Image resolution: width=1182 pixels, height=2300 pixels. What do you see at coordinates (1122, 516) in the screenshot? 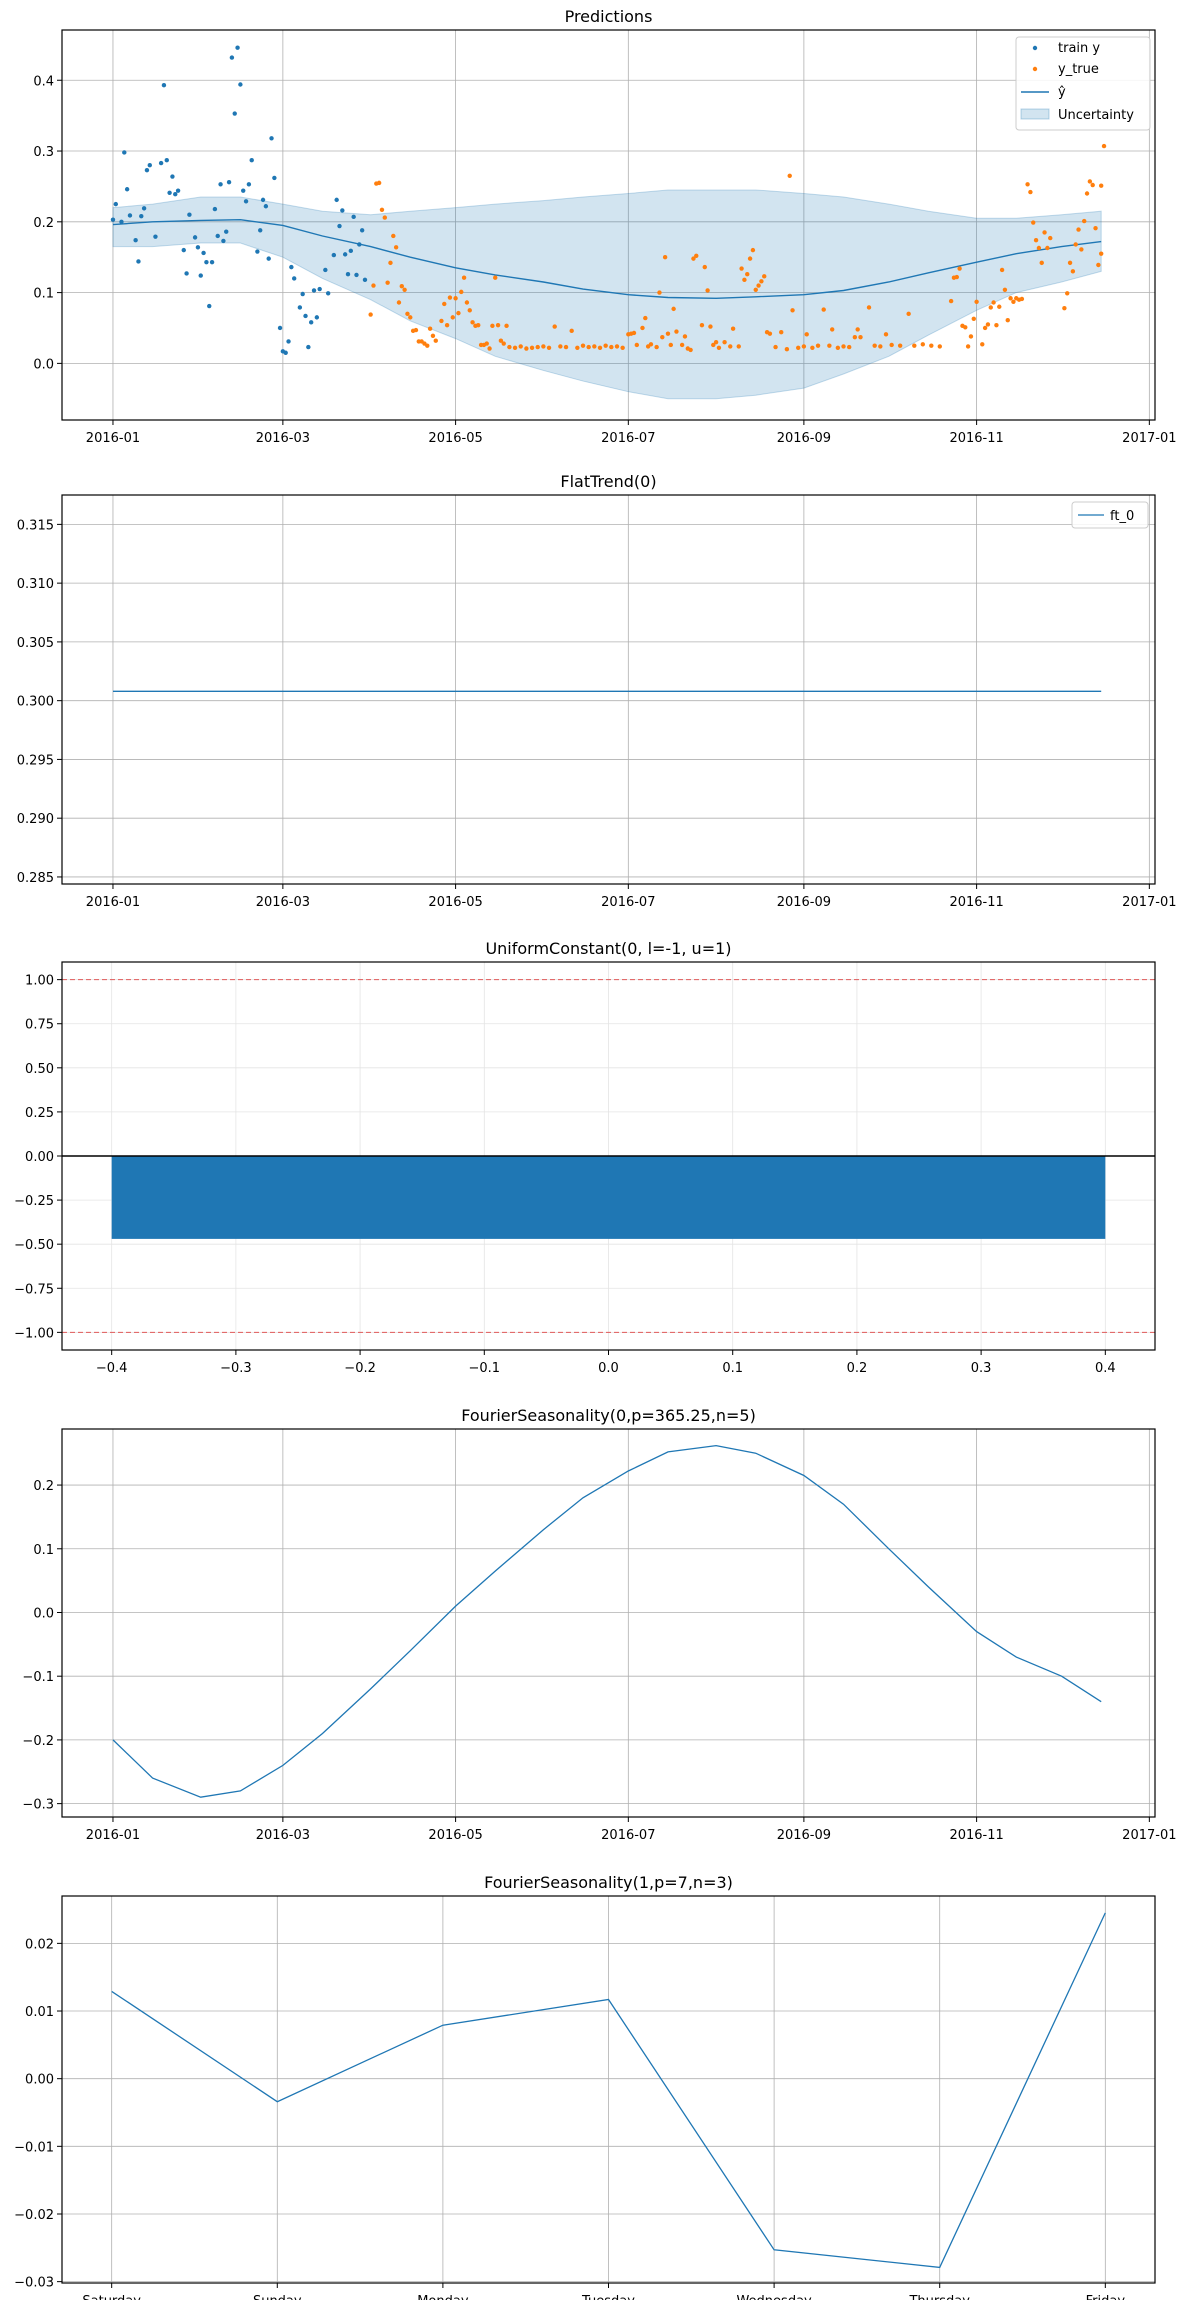
I see `legend-label: ft_0` at bounding box center [1122, 516].